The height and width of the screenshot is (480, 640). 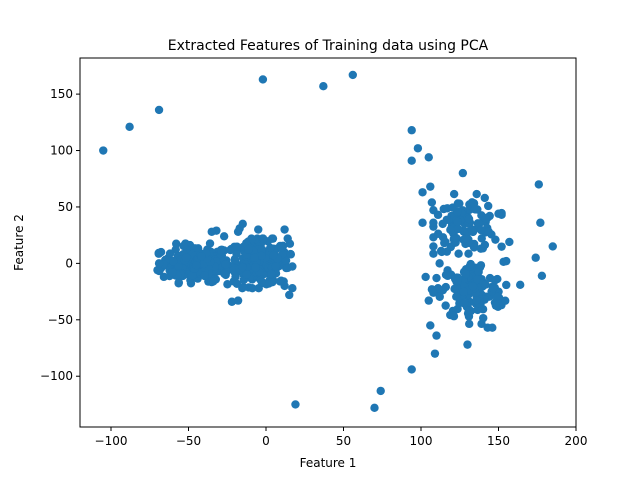 I want to click on x-tick-label: 50, so click(x=343, y=441).